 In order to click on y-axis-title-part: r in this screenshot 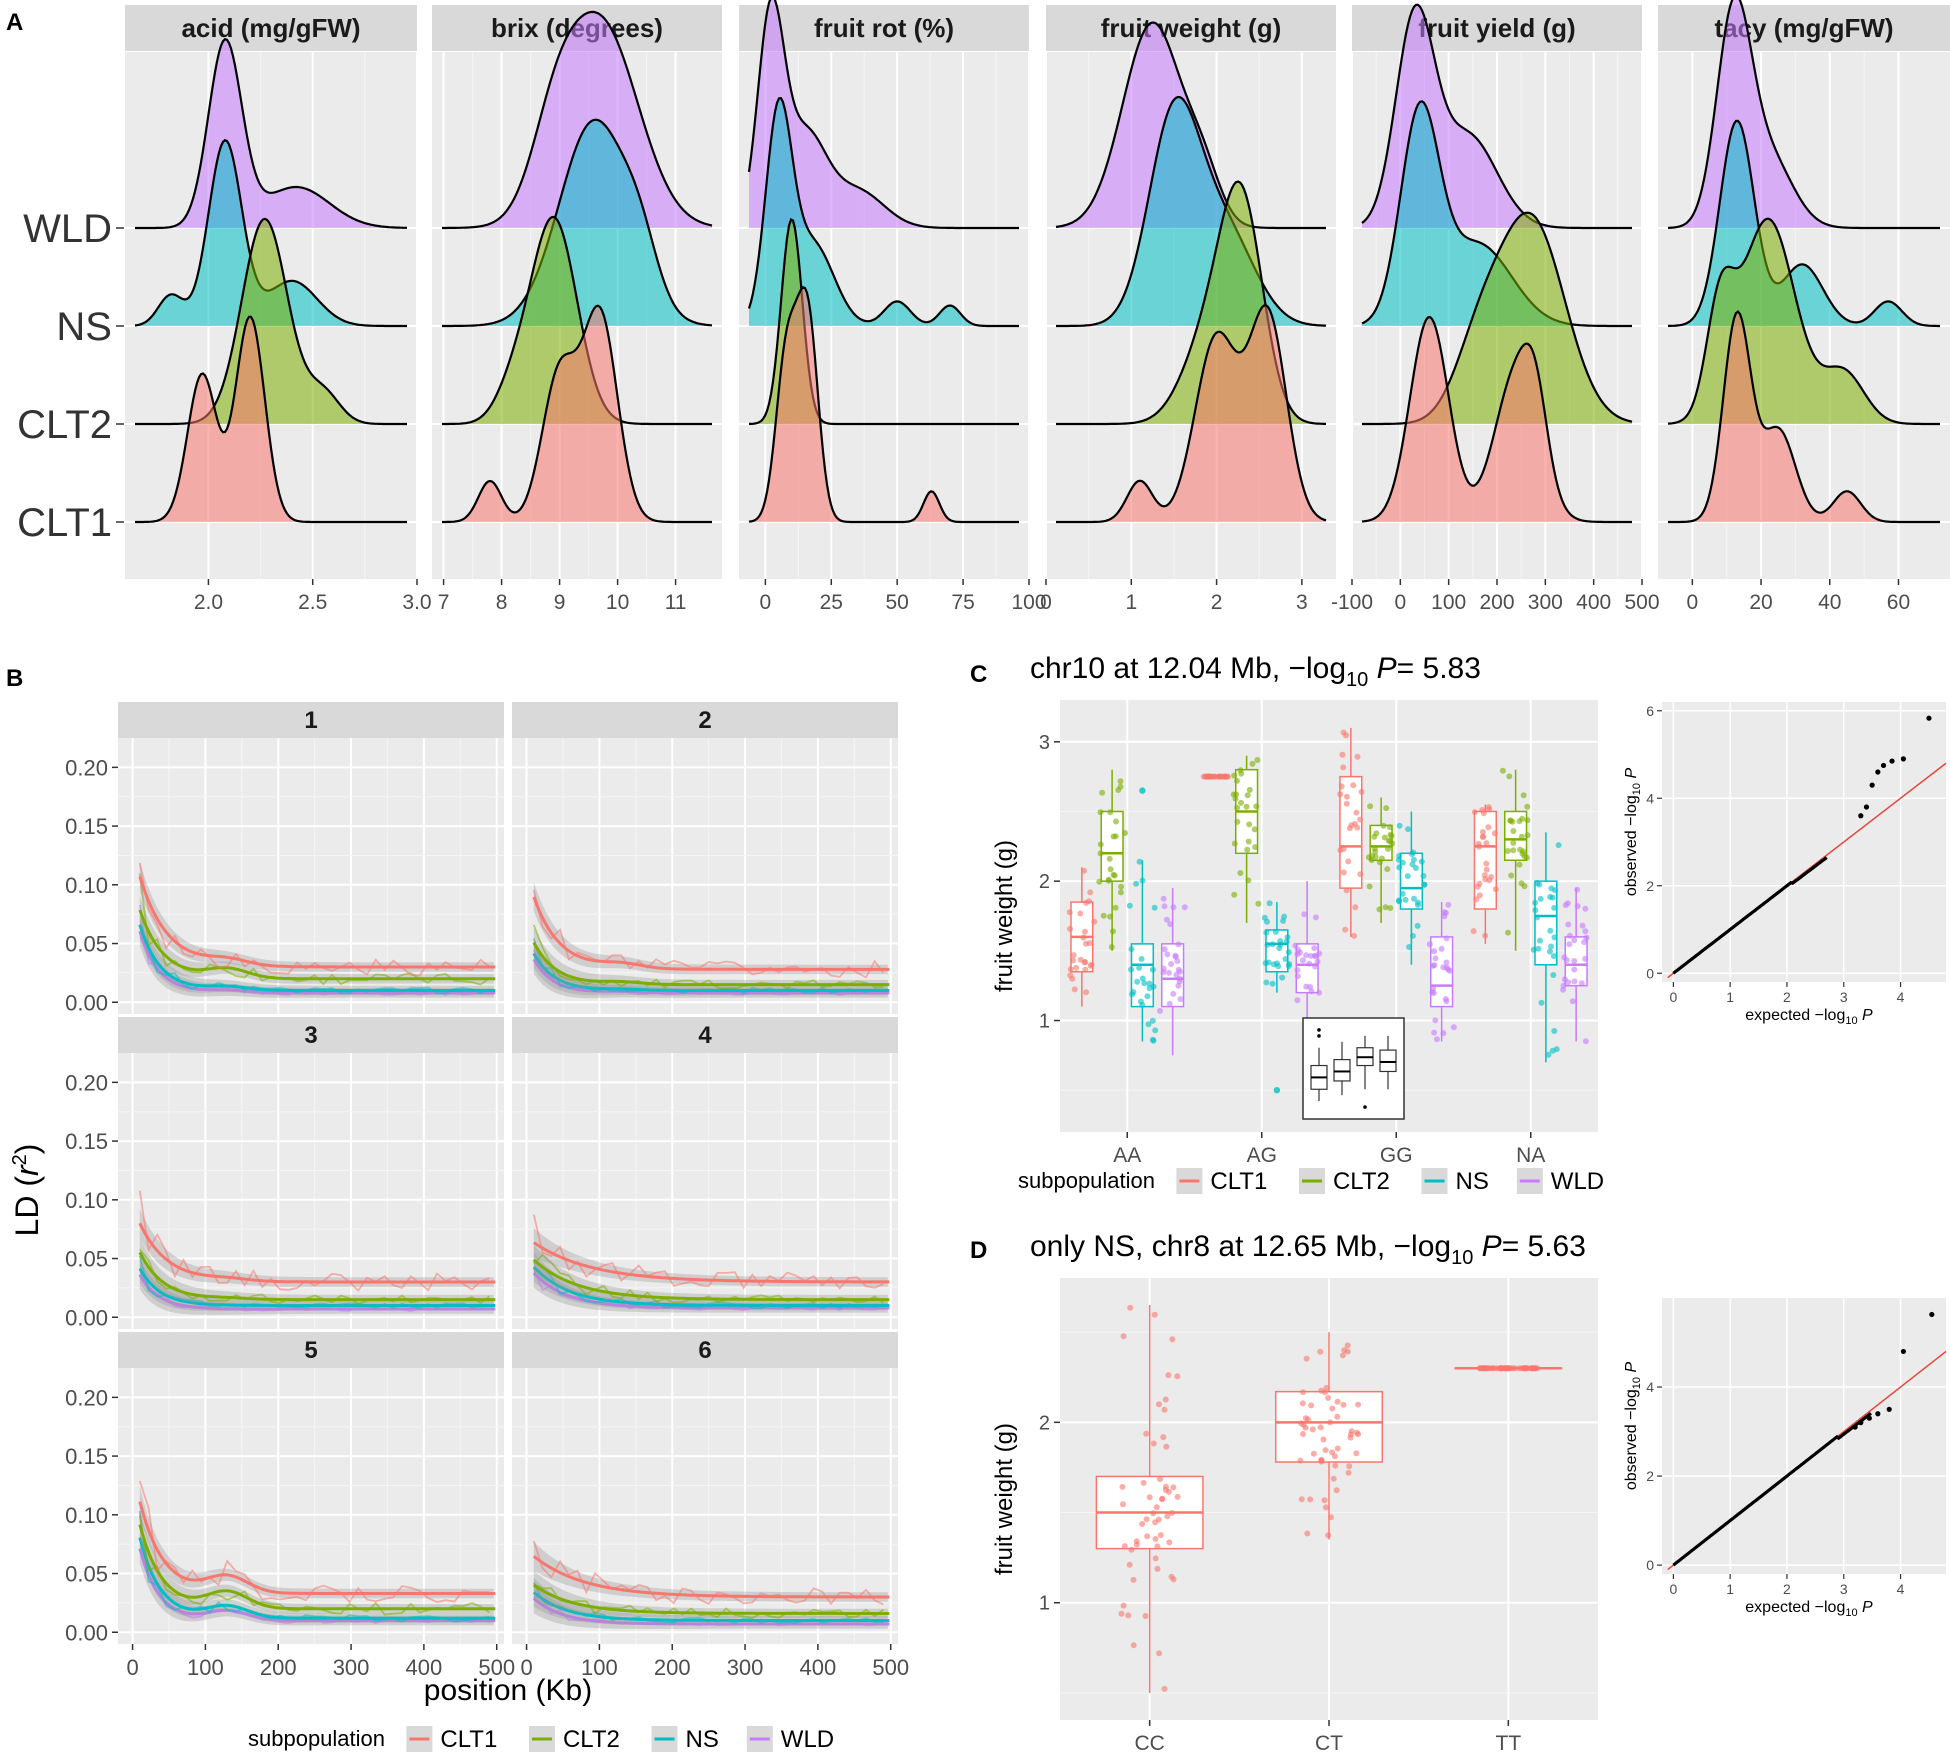, I will do `click(27, 1170)`.